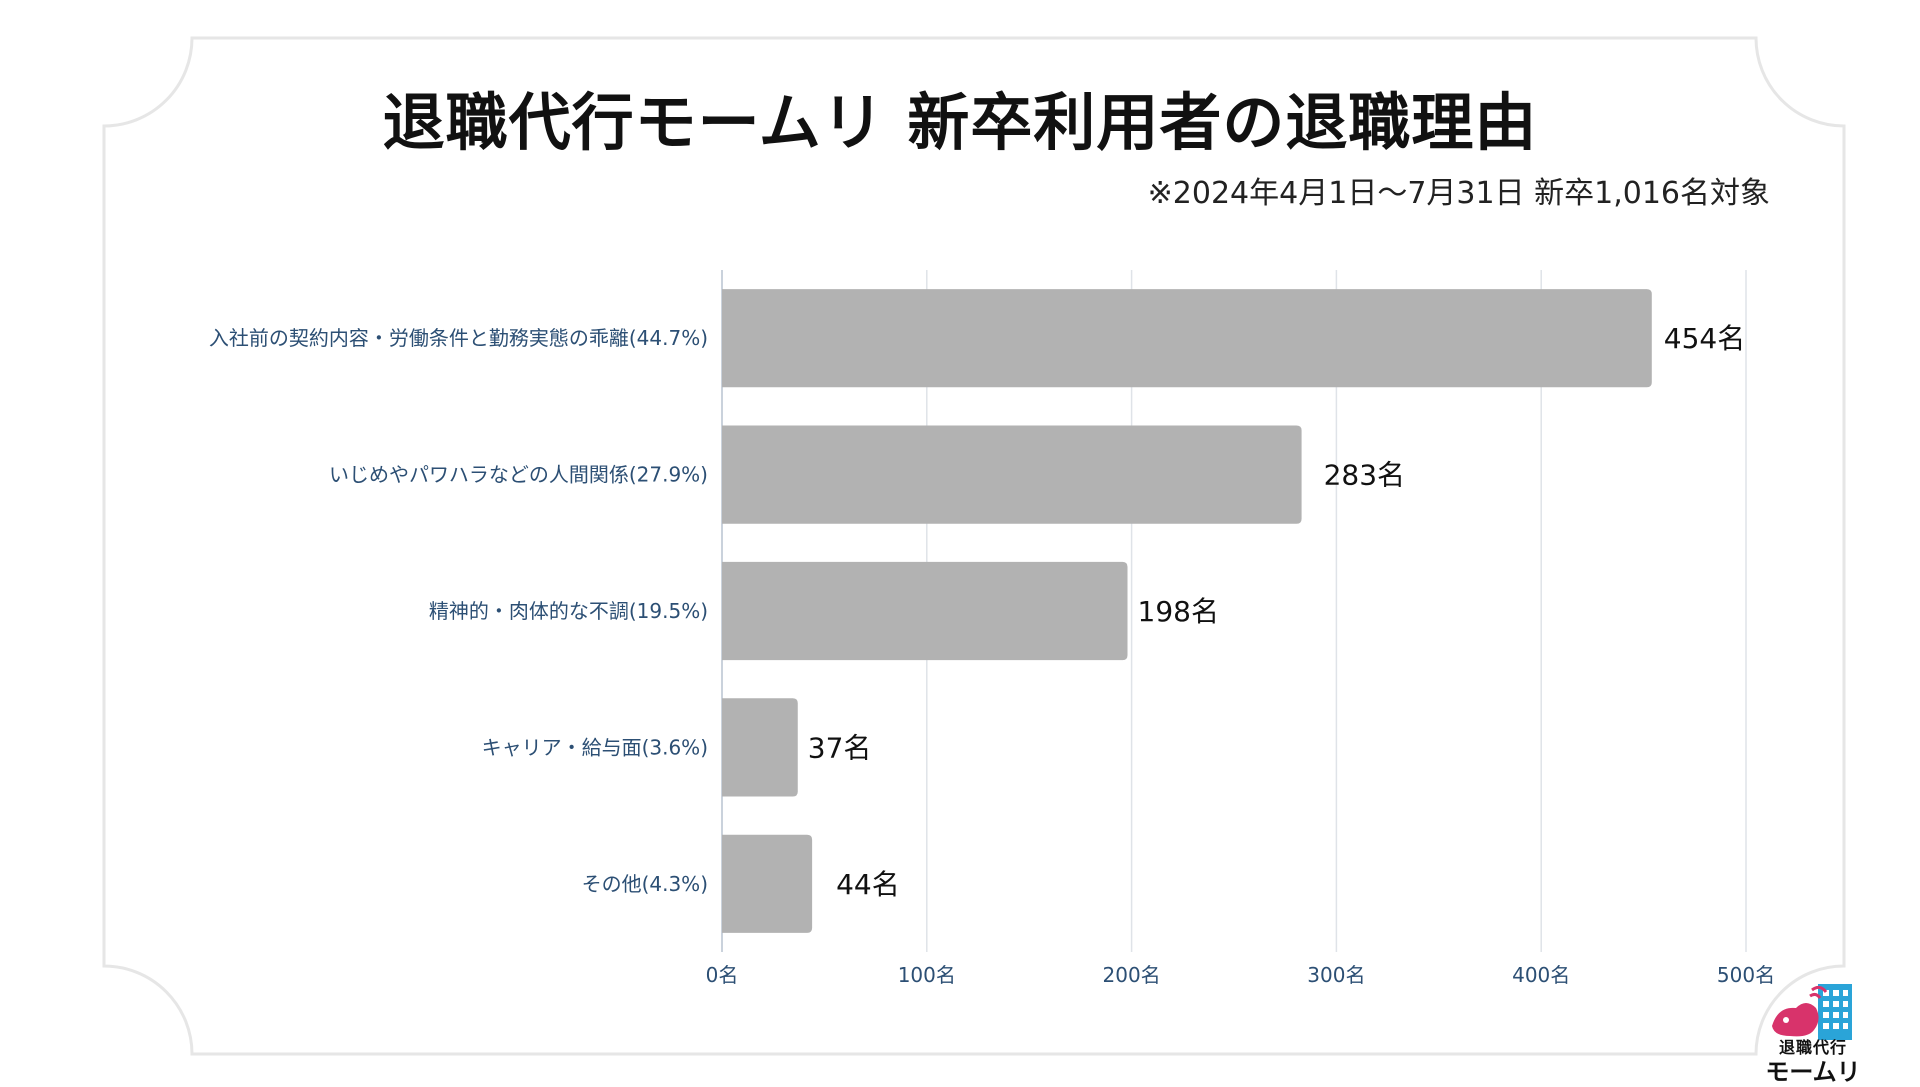 Image resolution: width=1920 pixels, height=1087 pixels. What do you see at coordinates (1746, 975) in the screenshot?
I see `x-tick-label: 500名` at bounding box center [1746, 975].